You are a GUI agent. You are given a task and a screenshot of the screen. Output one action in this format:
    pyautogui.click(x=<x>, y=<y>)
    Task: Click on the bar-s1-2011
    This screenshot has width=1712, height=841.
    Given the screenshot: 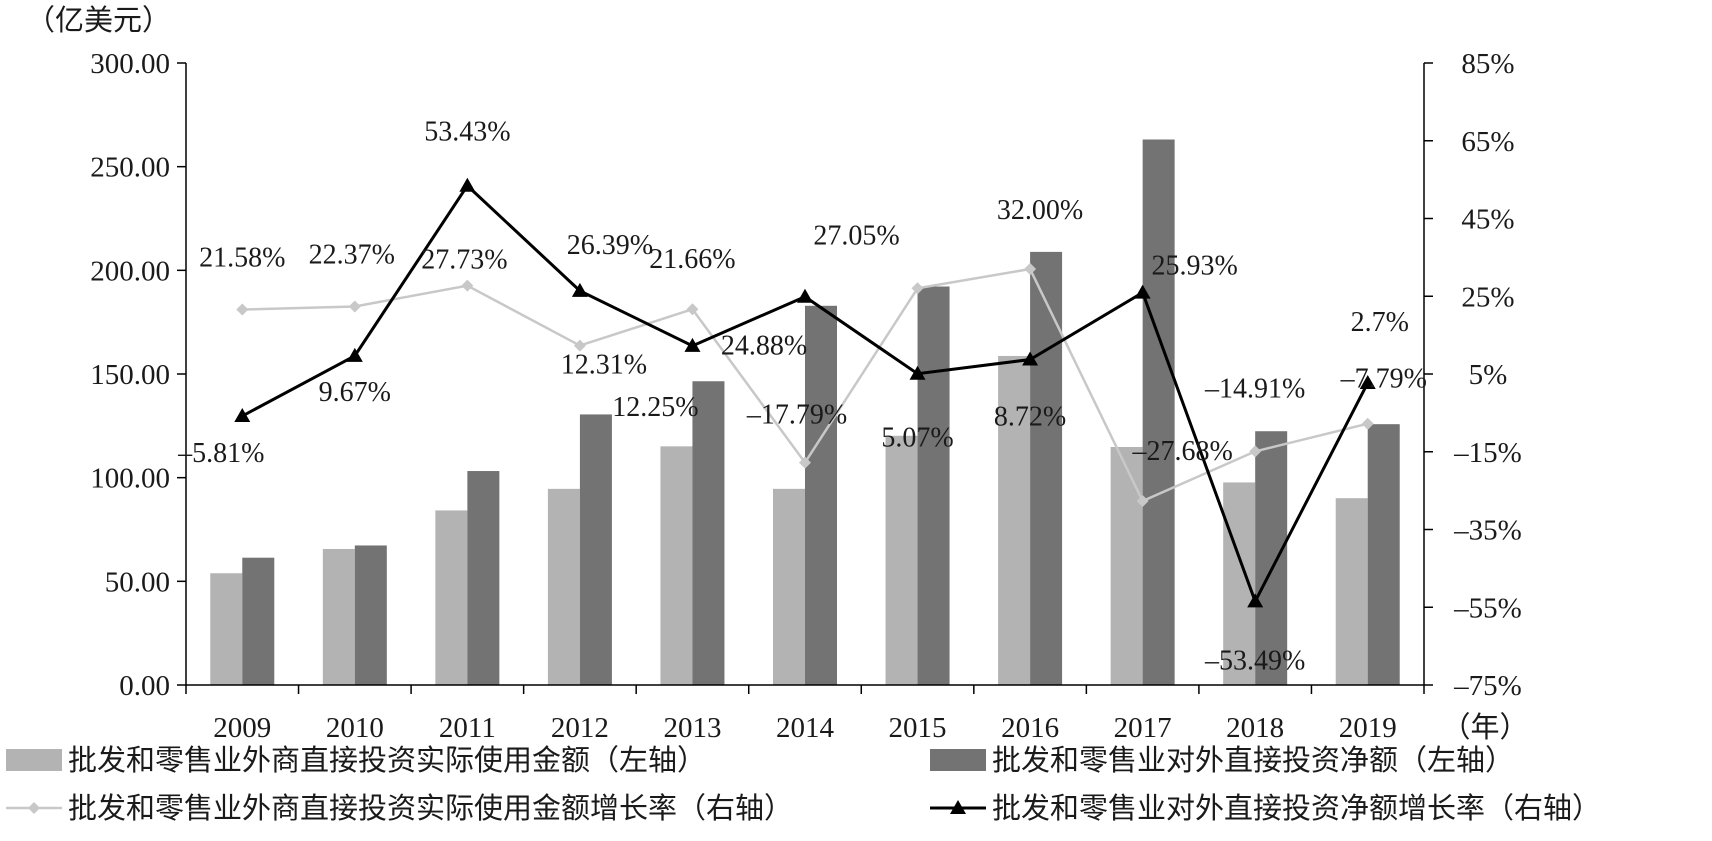 What is the action you would take?
    pyautogui.click(x=483, y=578)
    